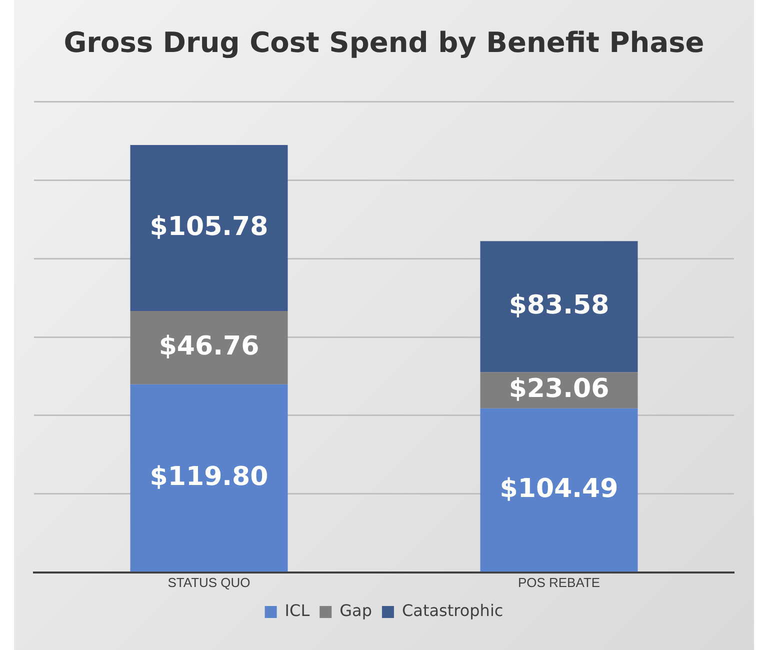 The image size is (763, 650). I want to click on data-label: $119.80, so click(209, 477).